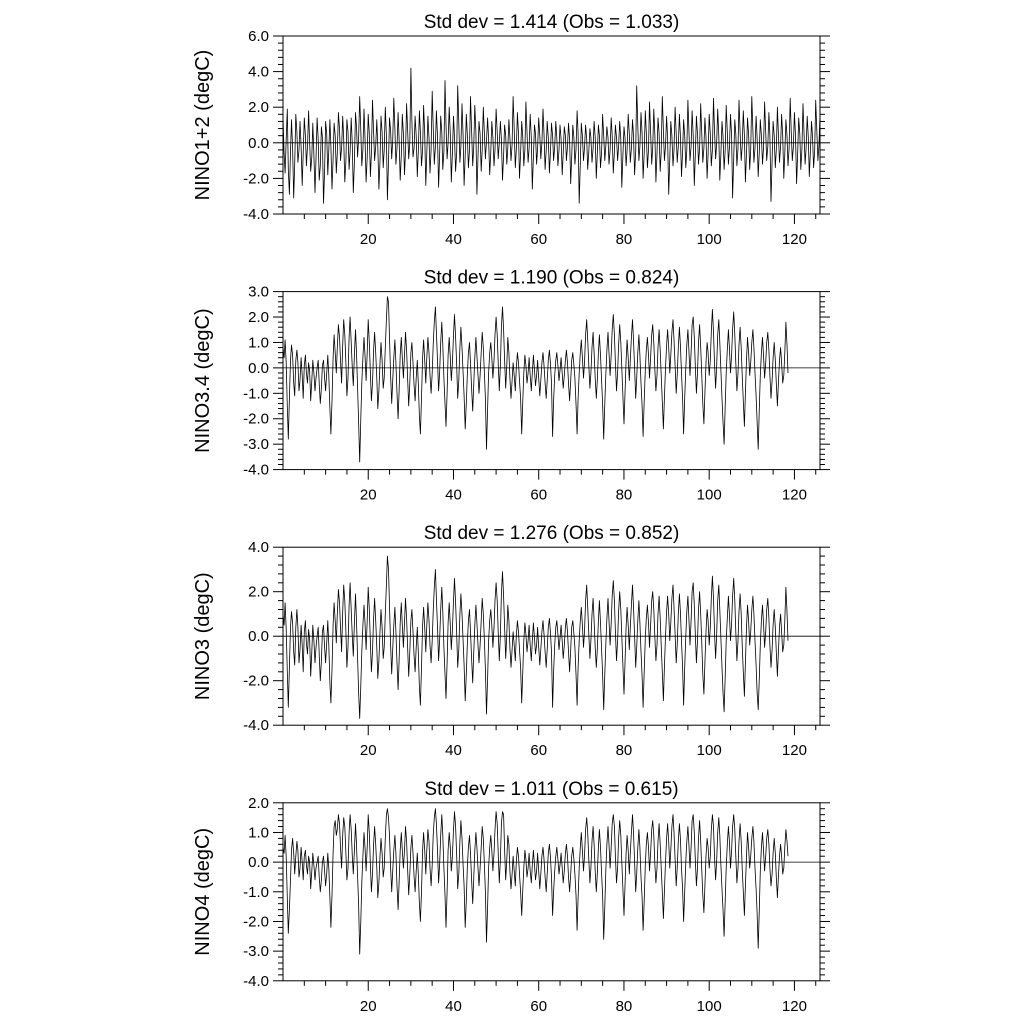  What do you see at coordinates (551, 789) in the screenshot?
I see `panel-title: Std dev = 1.011 (Obs = 0.615)` at bounding box center [551, 789].